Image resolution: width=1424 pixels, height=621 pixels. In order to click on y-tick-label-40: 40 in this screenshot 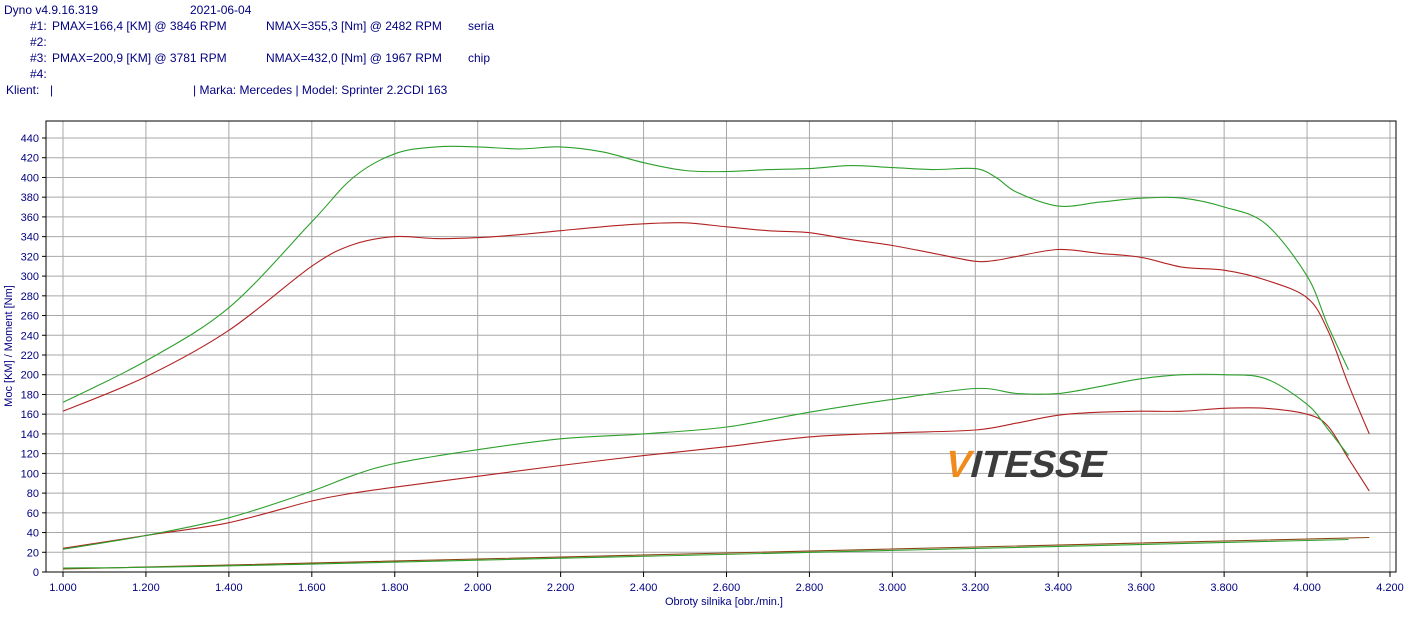, I will do `click(33, 534)`.